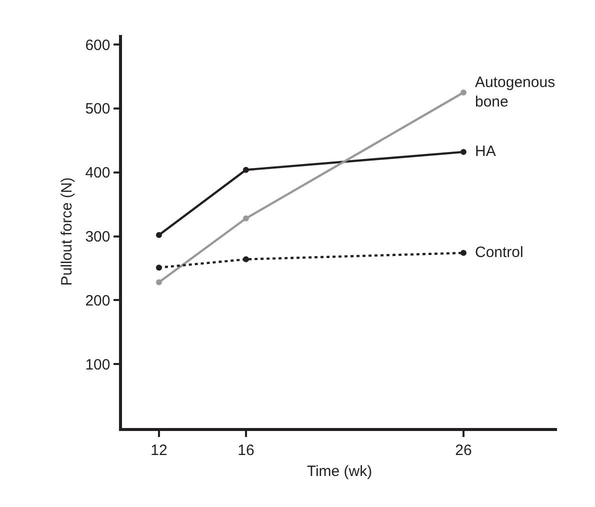 The height and width of the screenshot is (507, 595). Describe the element at coordinates (159, 450) in the screenshot. I see `x-tick-label: 12` at that location.